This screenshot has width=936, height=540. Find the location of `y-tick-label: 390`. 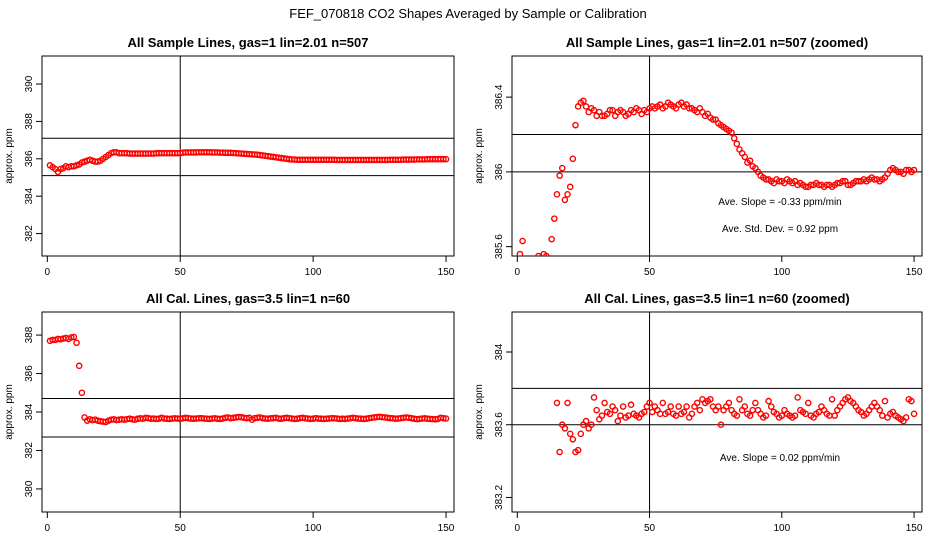

y-tick-label: 390 is located at coordinates (29, 83).